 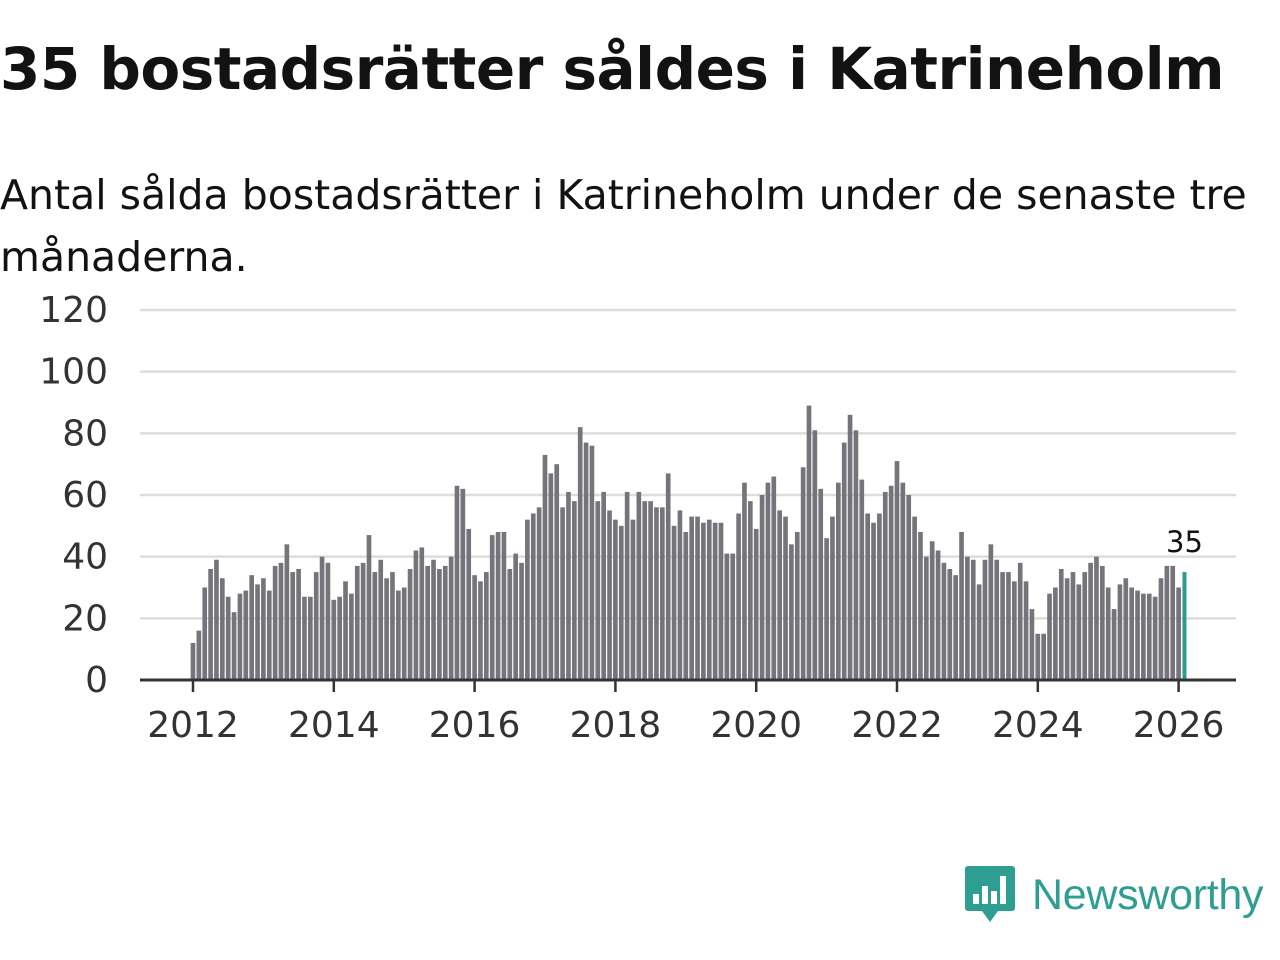 I want to click on newsworthy-logo: Newsworthy, so click(x=1113, y=895).